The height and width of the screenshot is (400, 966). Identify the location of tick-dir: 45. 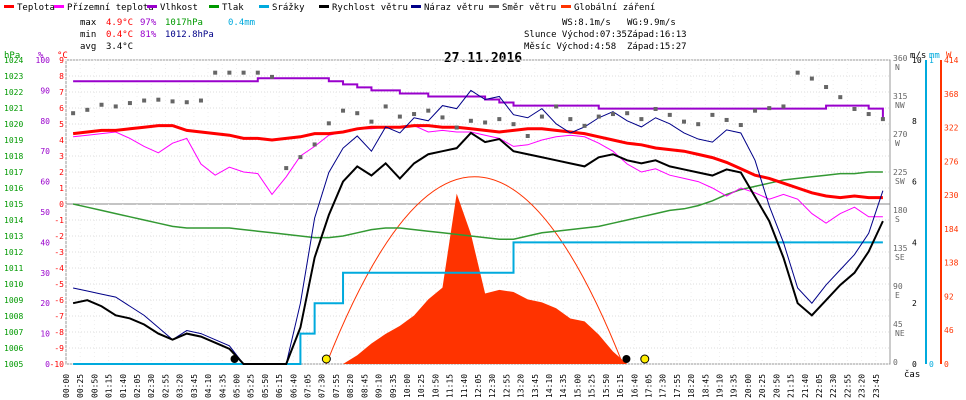
(898, 324).